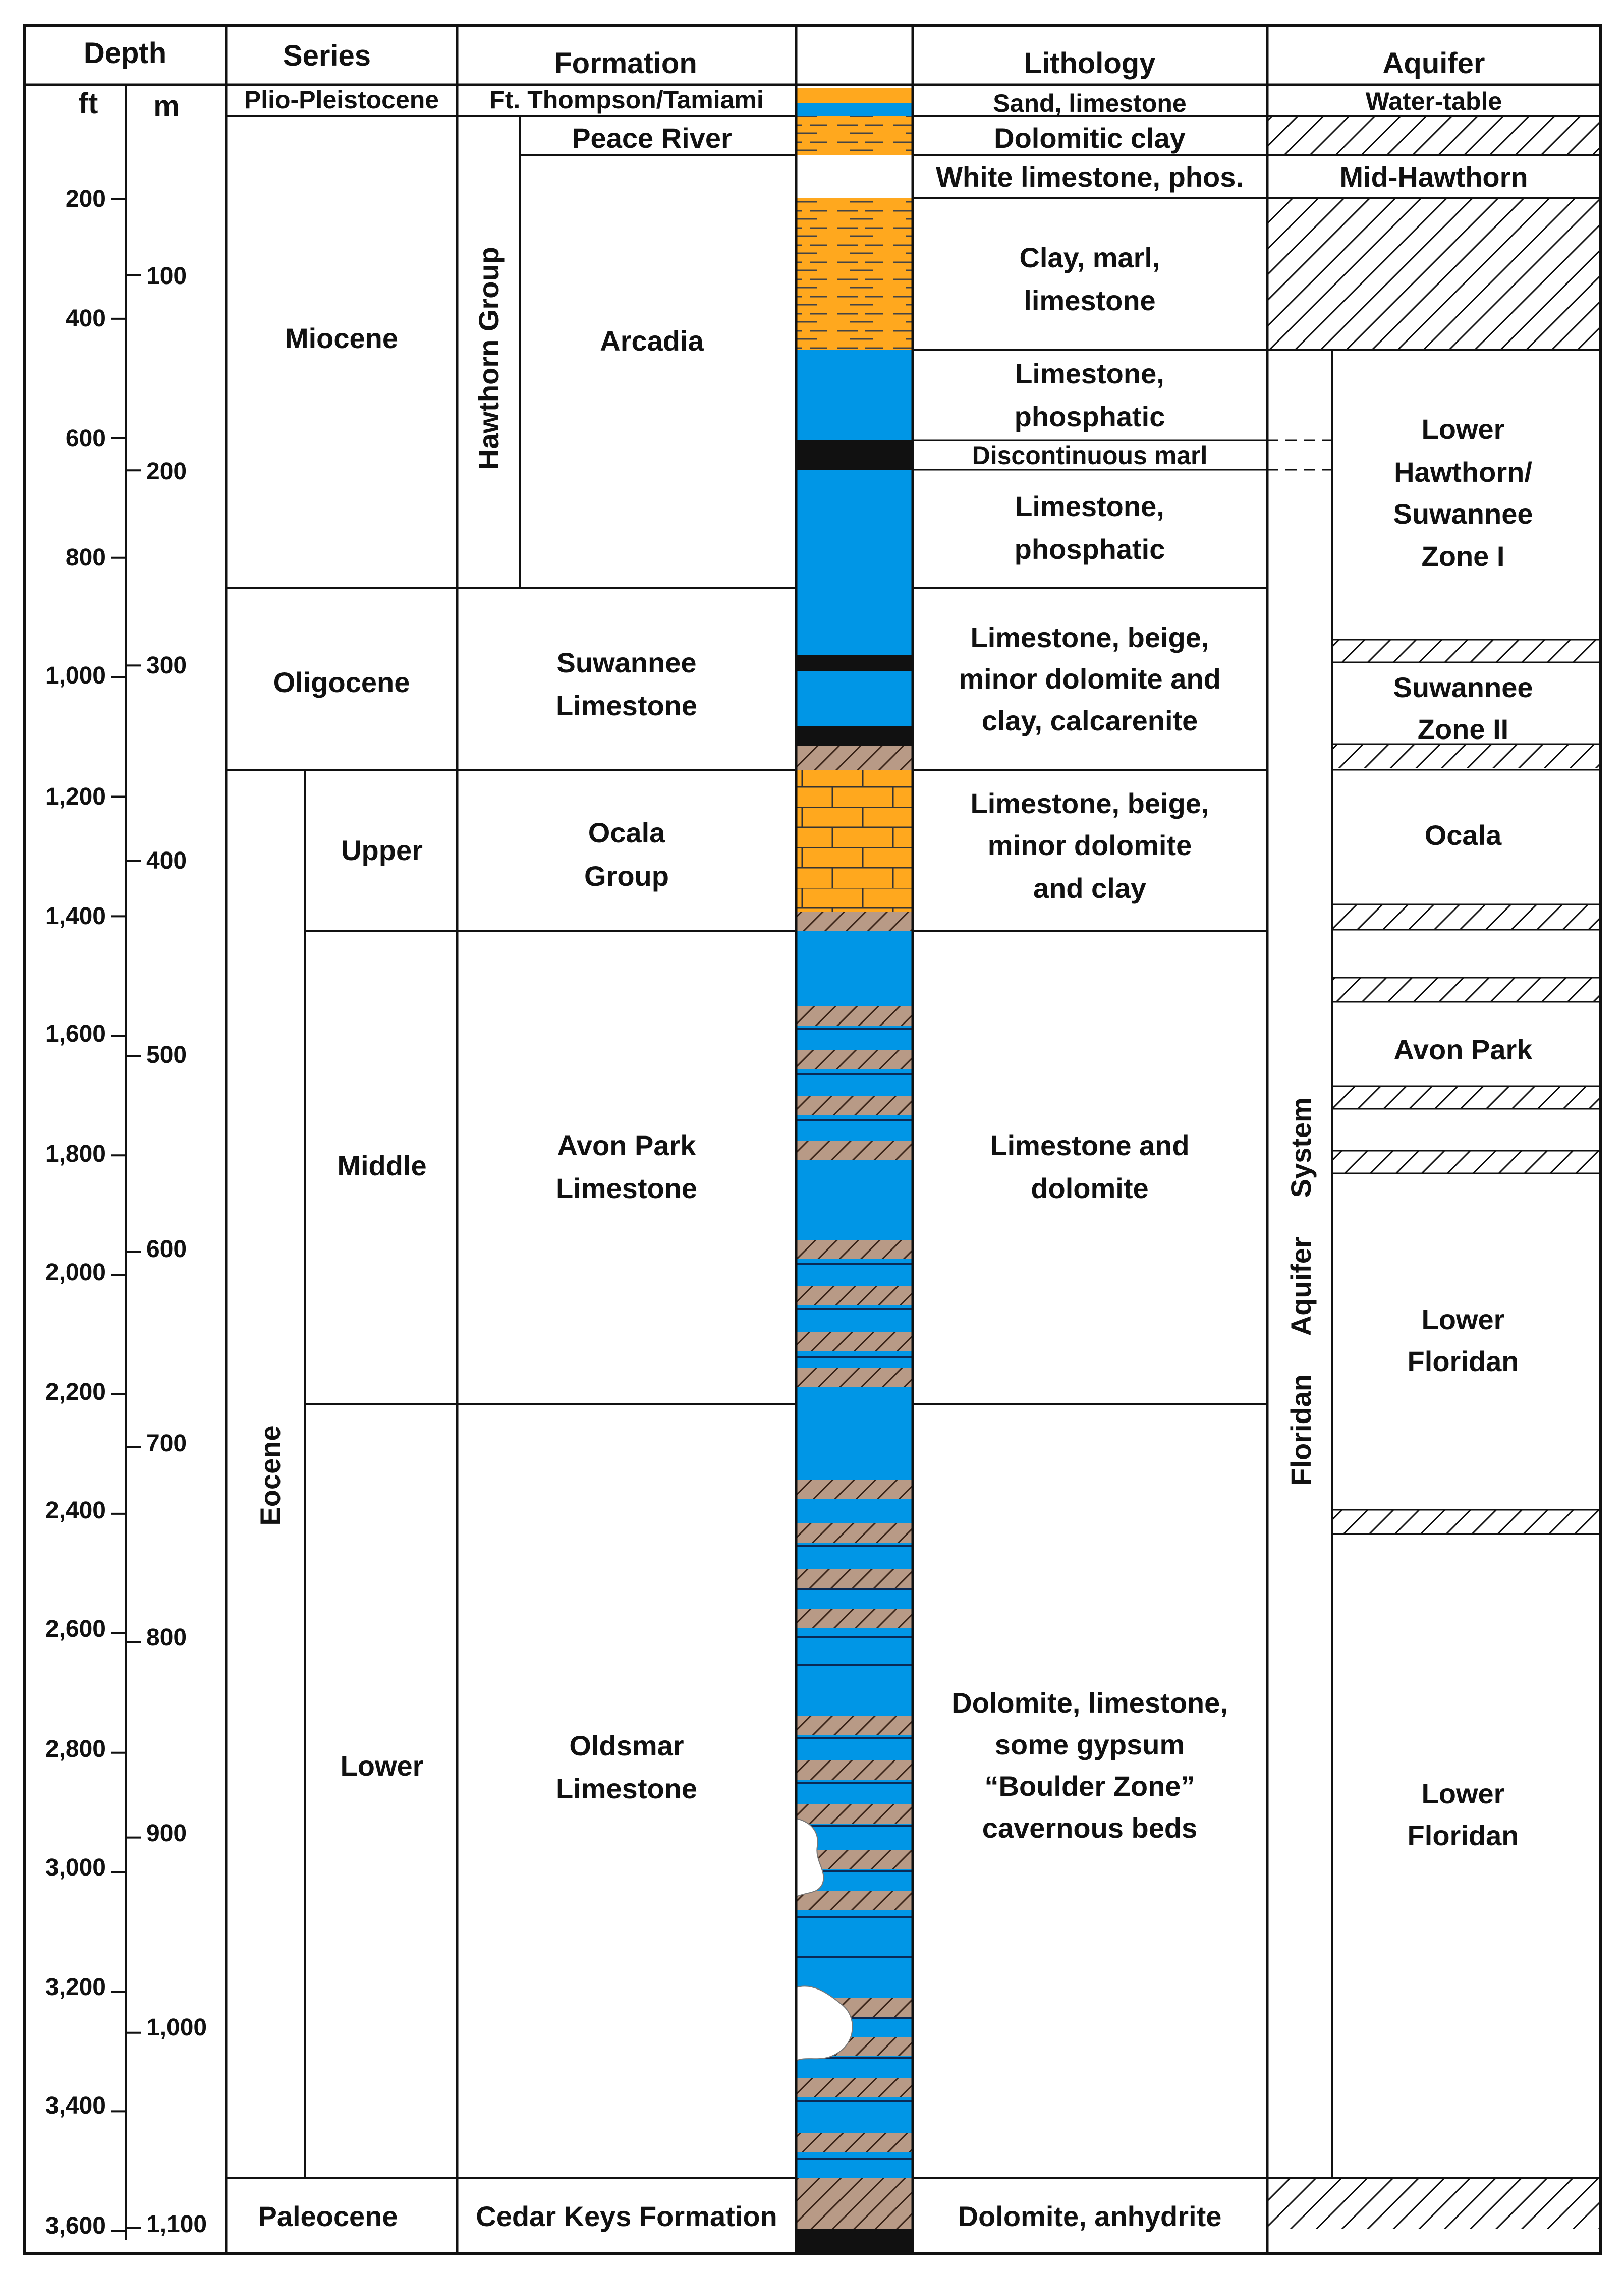  Describe the element at coordinates (854, 663) in the screenshot. I see `litho-suwannee-band` at that location.